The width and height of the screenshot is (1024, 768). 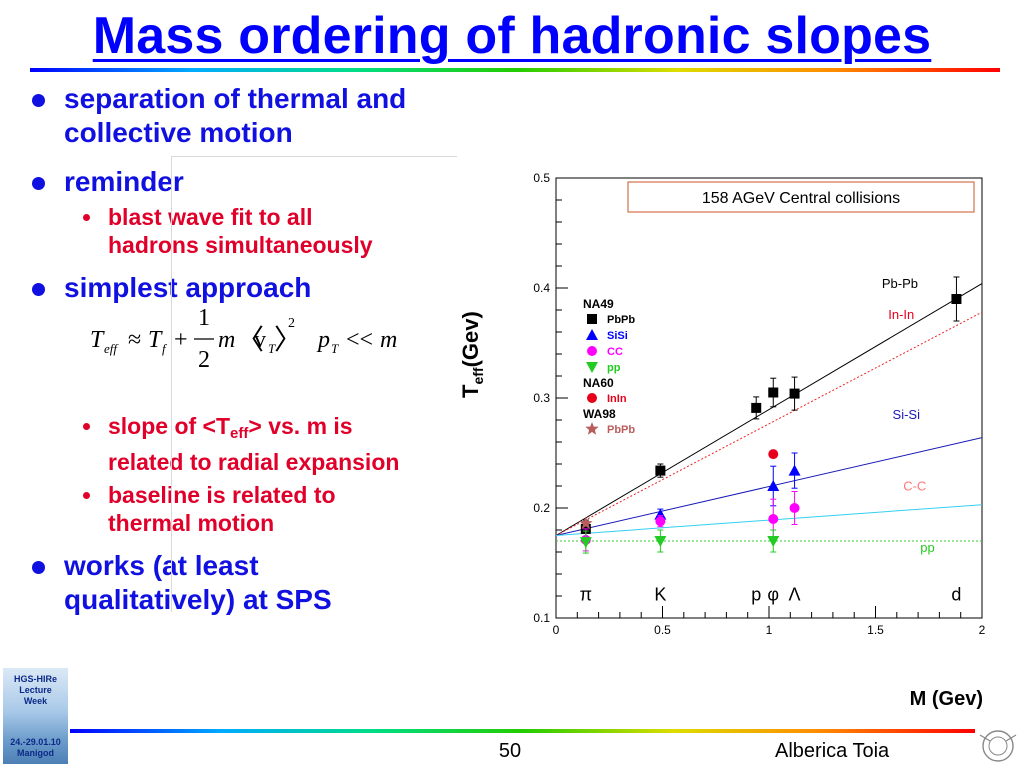 I want to click on legend-group-na49: NA49, so click(x=598, y=304).